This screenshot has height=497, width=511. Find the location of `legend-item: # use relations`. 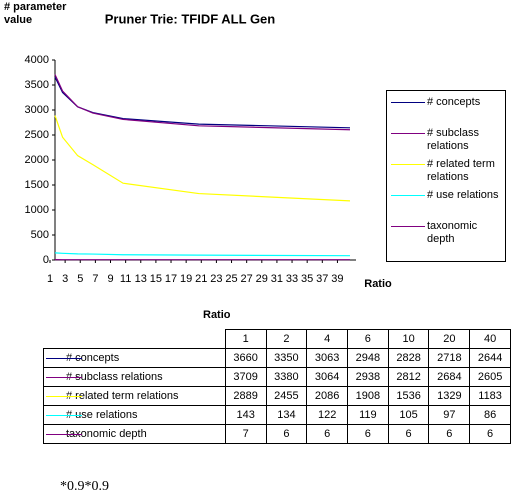

legend-item: # use relations is located at coordinates (446, 202).